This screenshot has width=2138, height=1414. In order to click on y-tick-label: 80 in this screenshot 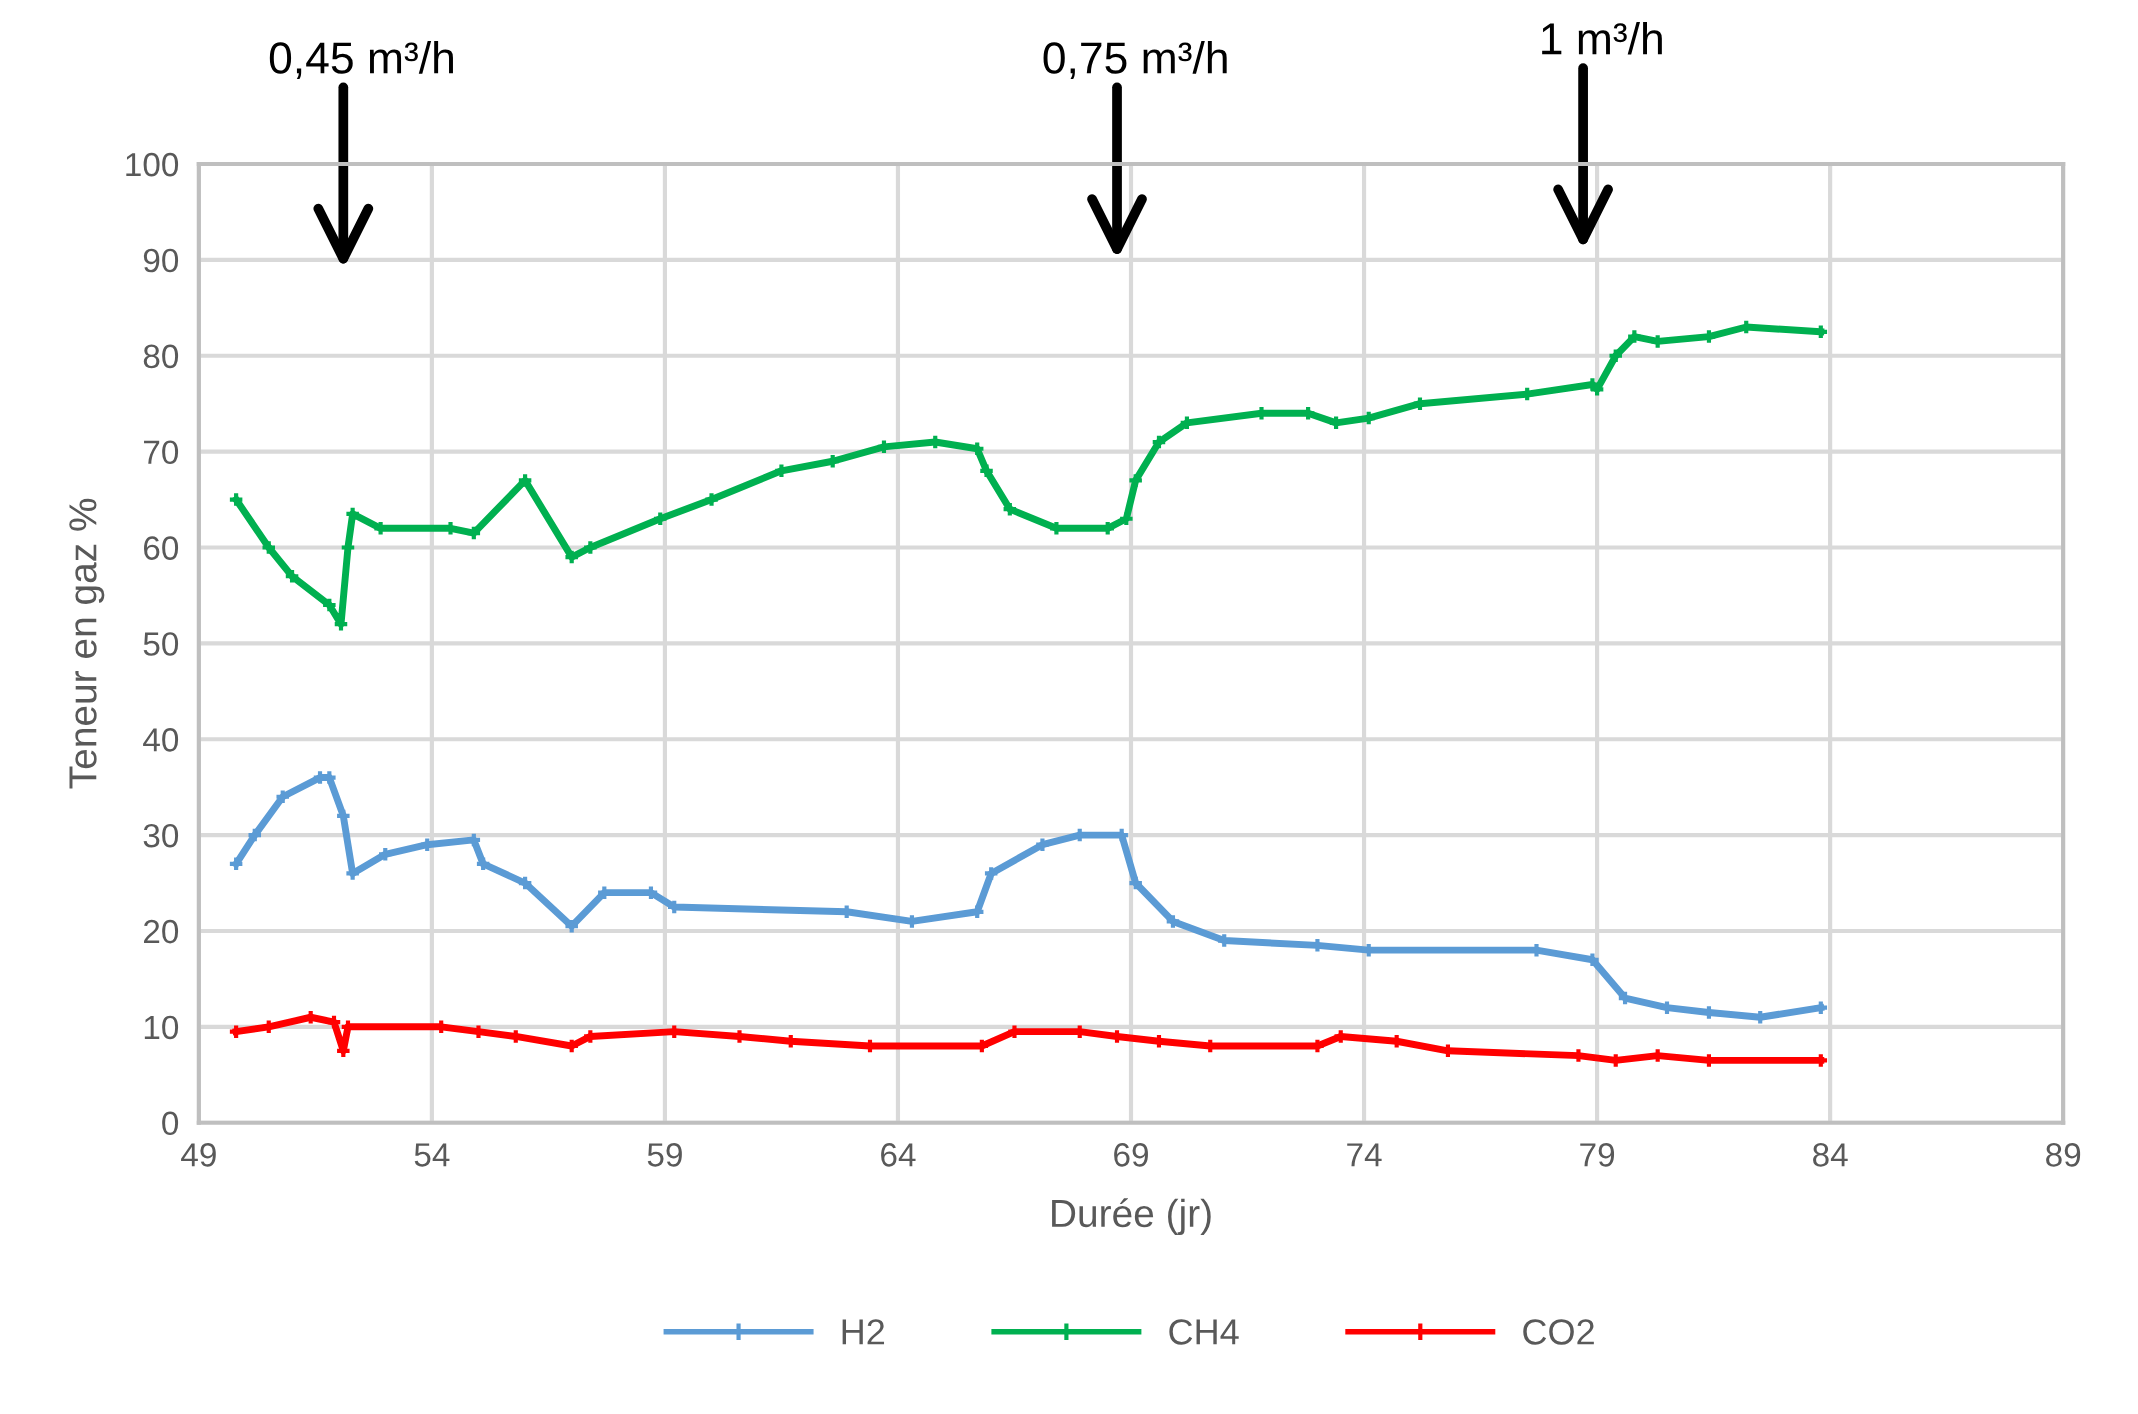, I will do `click(161, 356)`.